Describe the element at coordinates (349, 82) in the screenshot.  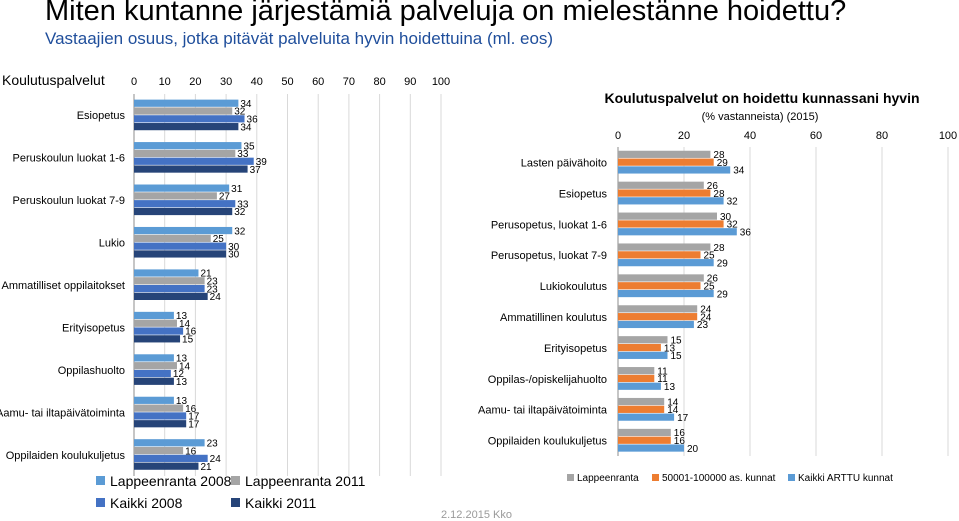
I see `x-tick-label: 70` at that location.